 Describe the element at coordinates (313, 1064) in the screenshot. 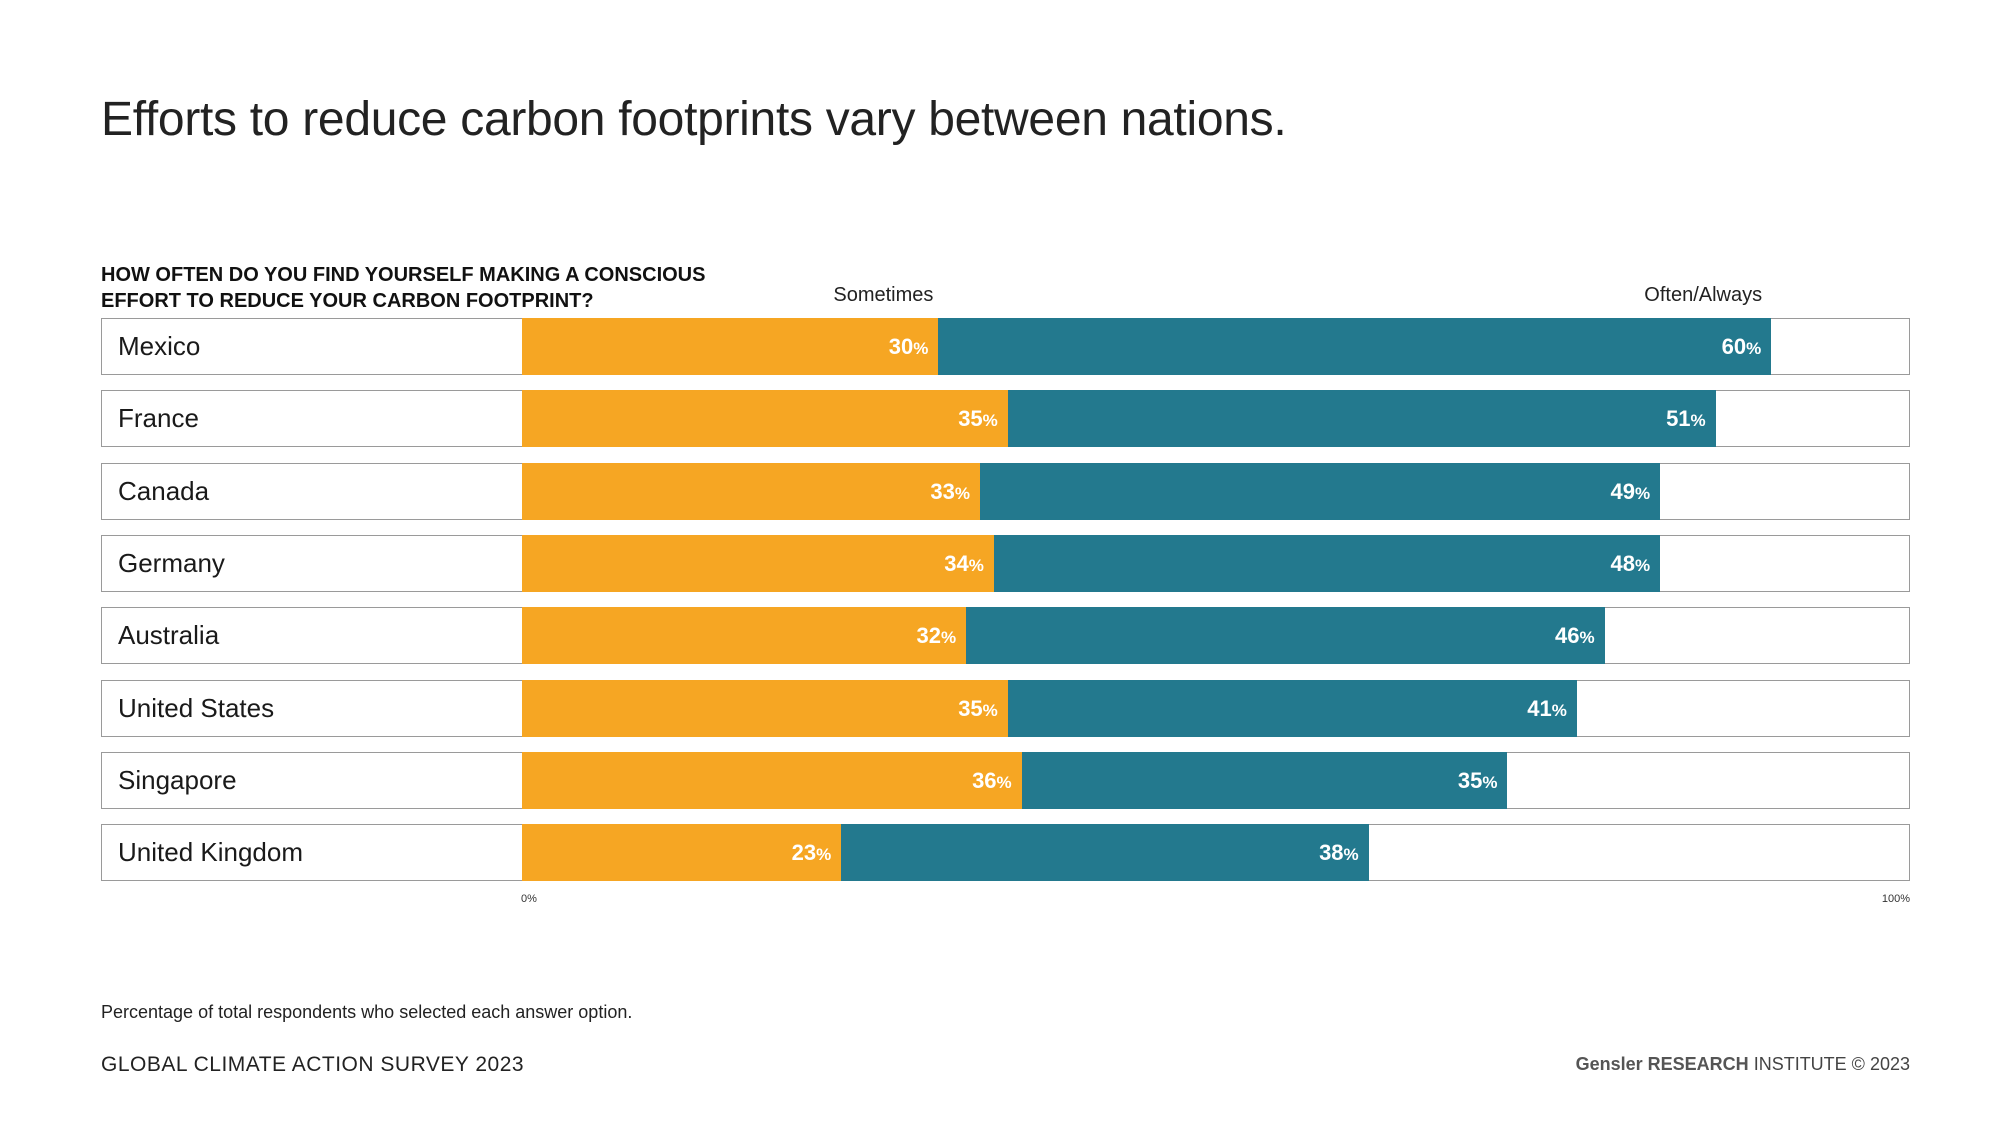

I see `survey-name: GLOBAL CLIMATE ACTION SURVEY 2023` at that location.